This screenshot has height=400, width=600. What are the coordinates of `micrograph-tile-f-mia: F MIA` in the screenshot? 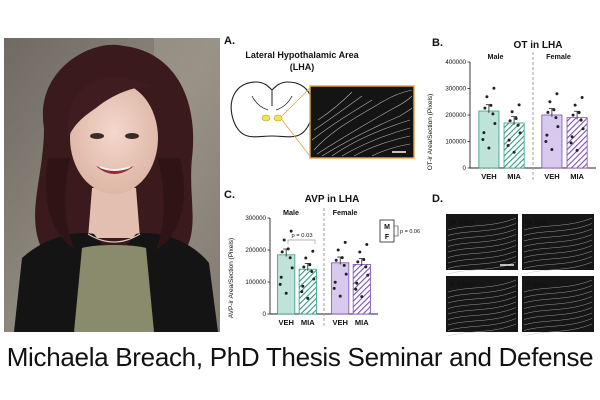 It's located at (558, 306).